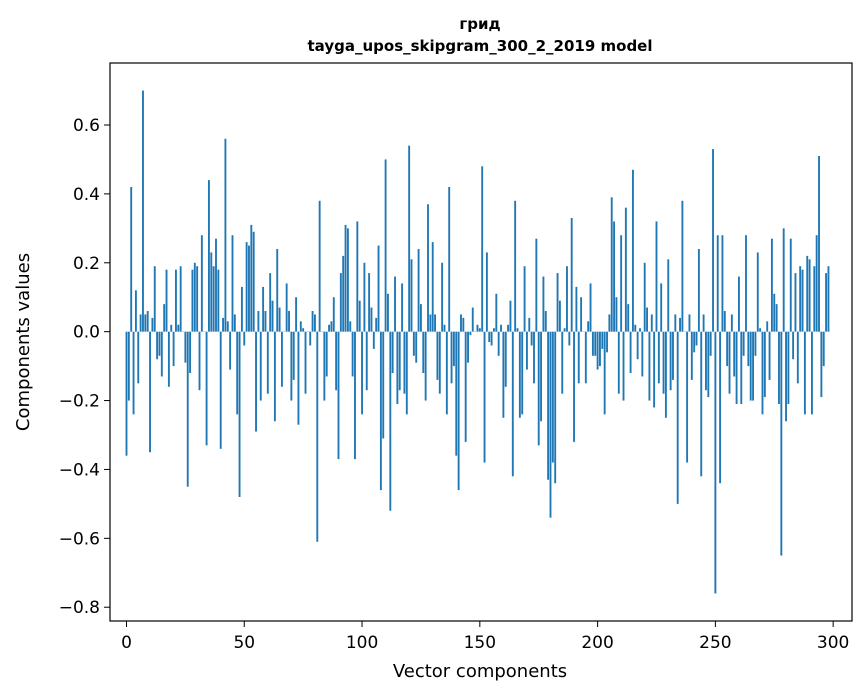  I want to click on y-axis-ticks: −0.8 −0.6 −0.4 −0.2 0.0 0.2 0.4 0.6, so click(84, 367).